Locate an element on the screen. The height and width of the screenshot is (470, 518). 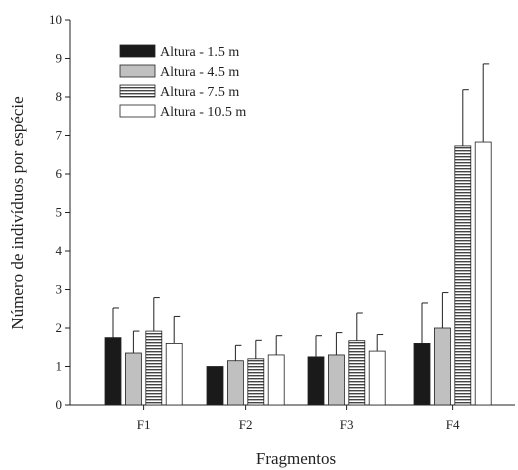
x-tick-label: F3 is located at coordinates (347, 424).